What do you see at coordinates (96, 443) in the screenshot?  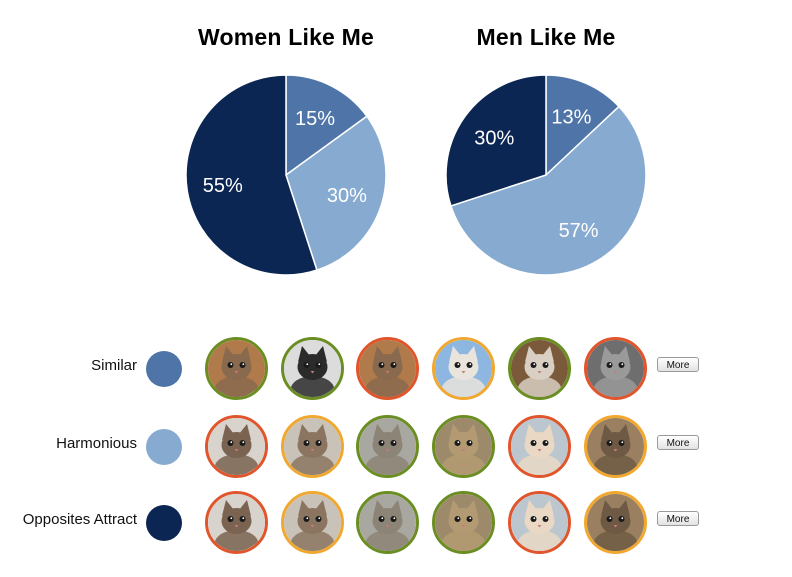 I see `legend-label: Harmonious` at bounding box center [96, 443].